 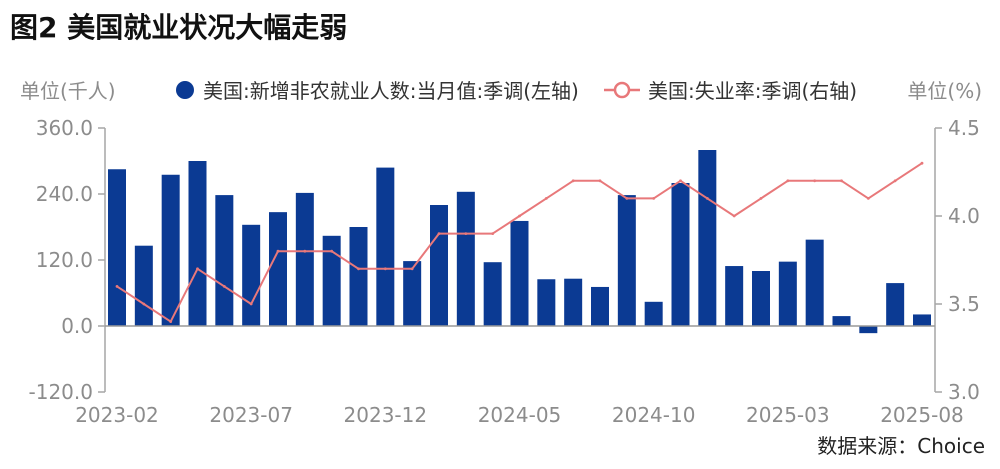 I want to click on left-axis-unit: 单位(千人), so click(x=68, y=91).